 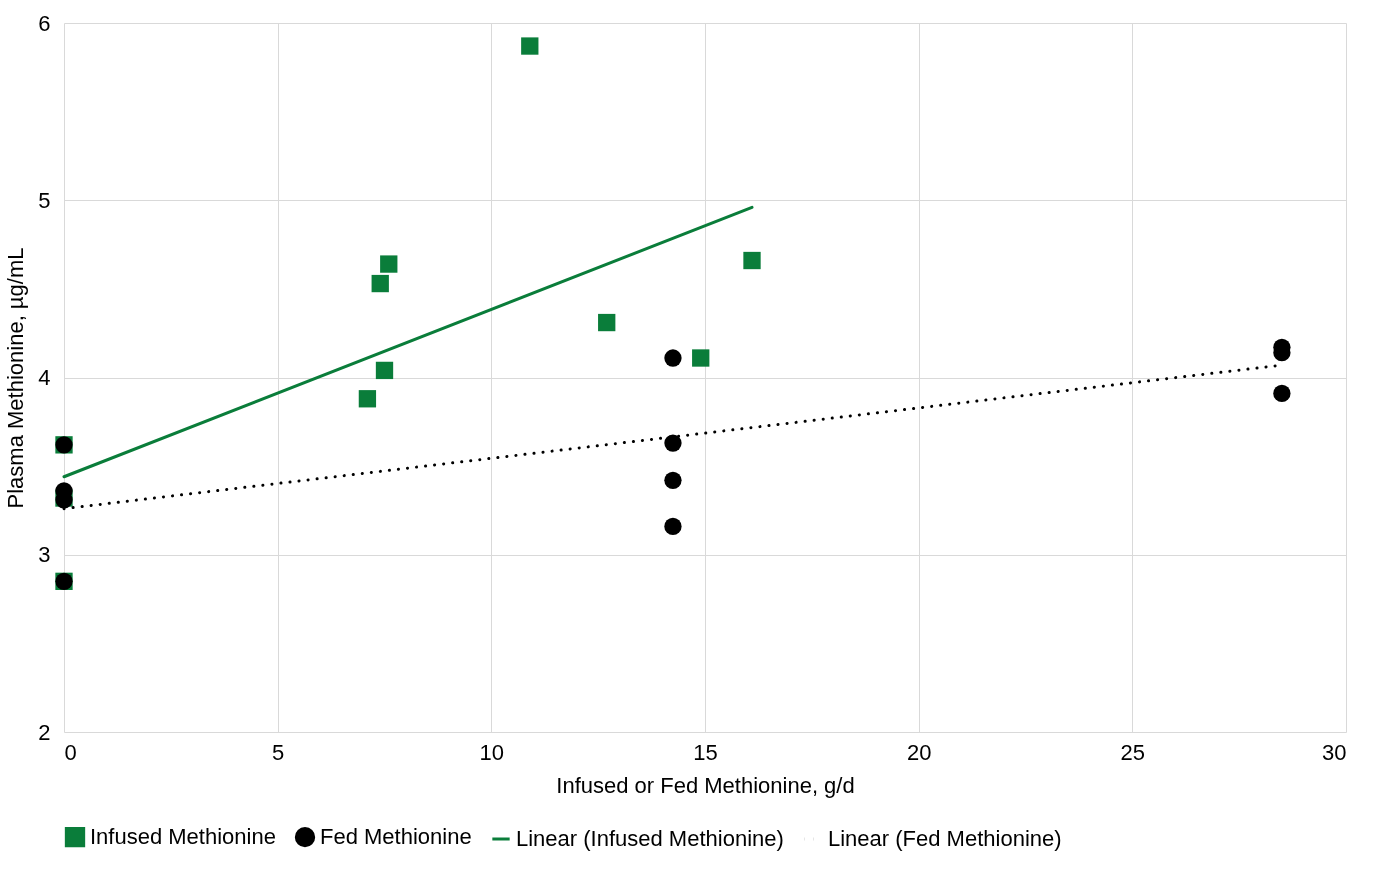 I want to click on x-tick-label: 20, so click(x=919, y=752).